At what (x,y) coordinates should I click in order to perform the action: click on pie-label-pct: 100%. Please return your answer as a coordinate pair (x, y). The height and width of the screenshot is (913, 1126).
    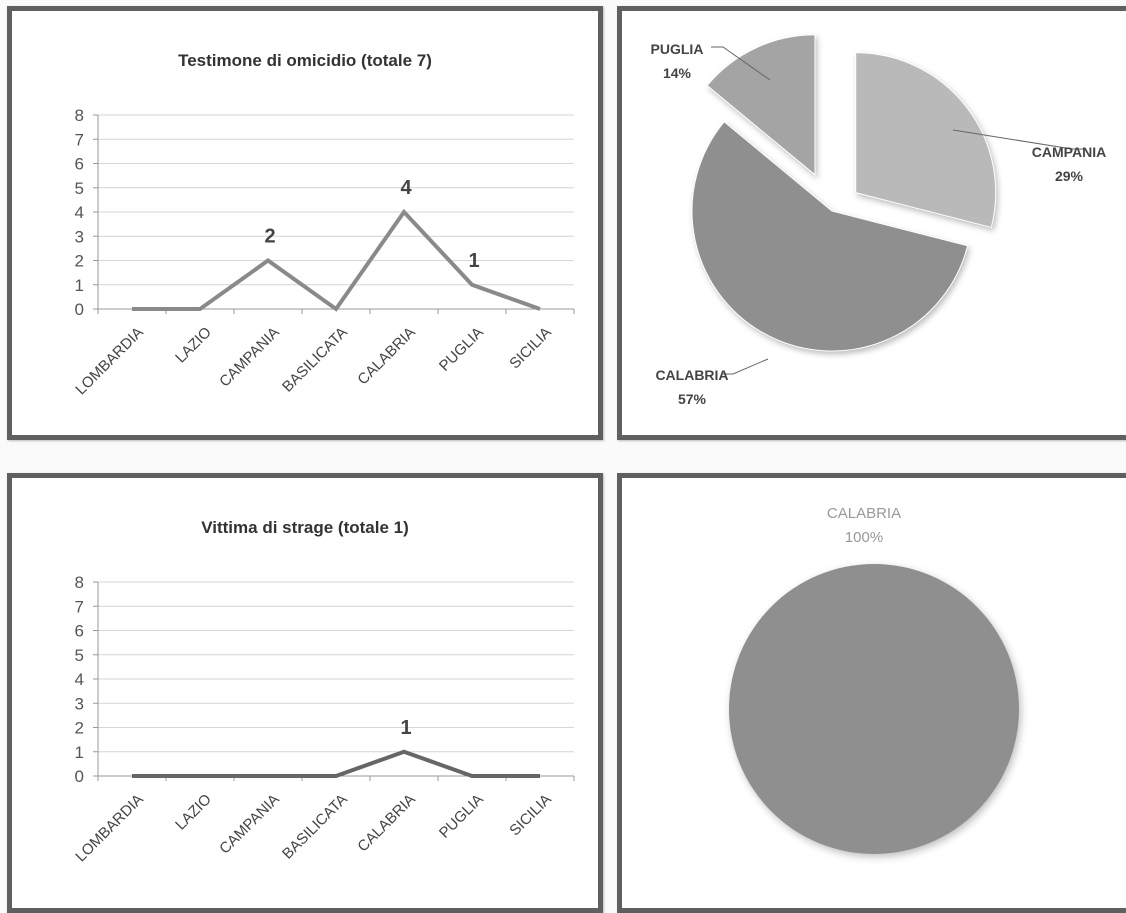
    Looking at the image, I should click on (864, 537).